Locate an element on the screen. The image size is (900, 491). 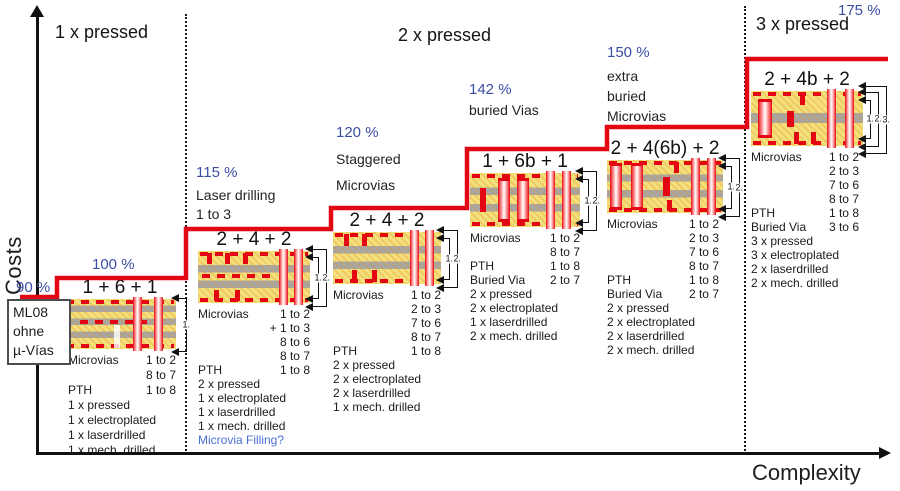
percent-label-150: 150 % is located at coordinates (628, 52).